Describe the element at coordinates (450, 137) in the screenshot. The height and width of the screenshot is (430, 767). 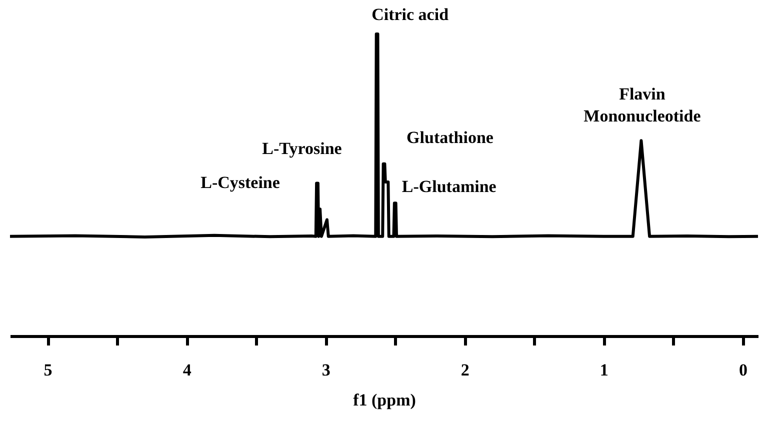
I see `annotation: Glutathione` at that location.